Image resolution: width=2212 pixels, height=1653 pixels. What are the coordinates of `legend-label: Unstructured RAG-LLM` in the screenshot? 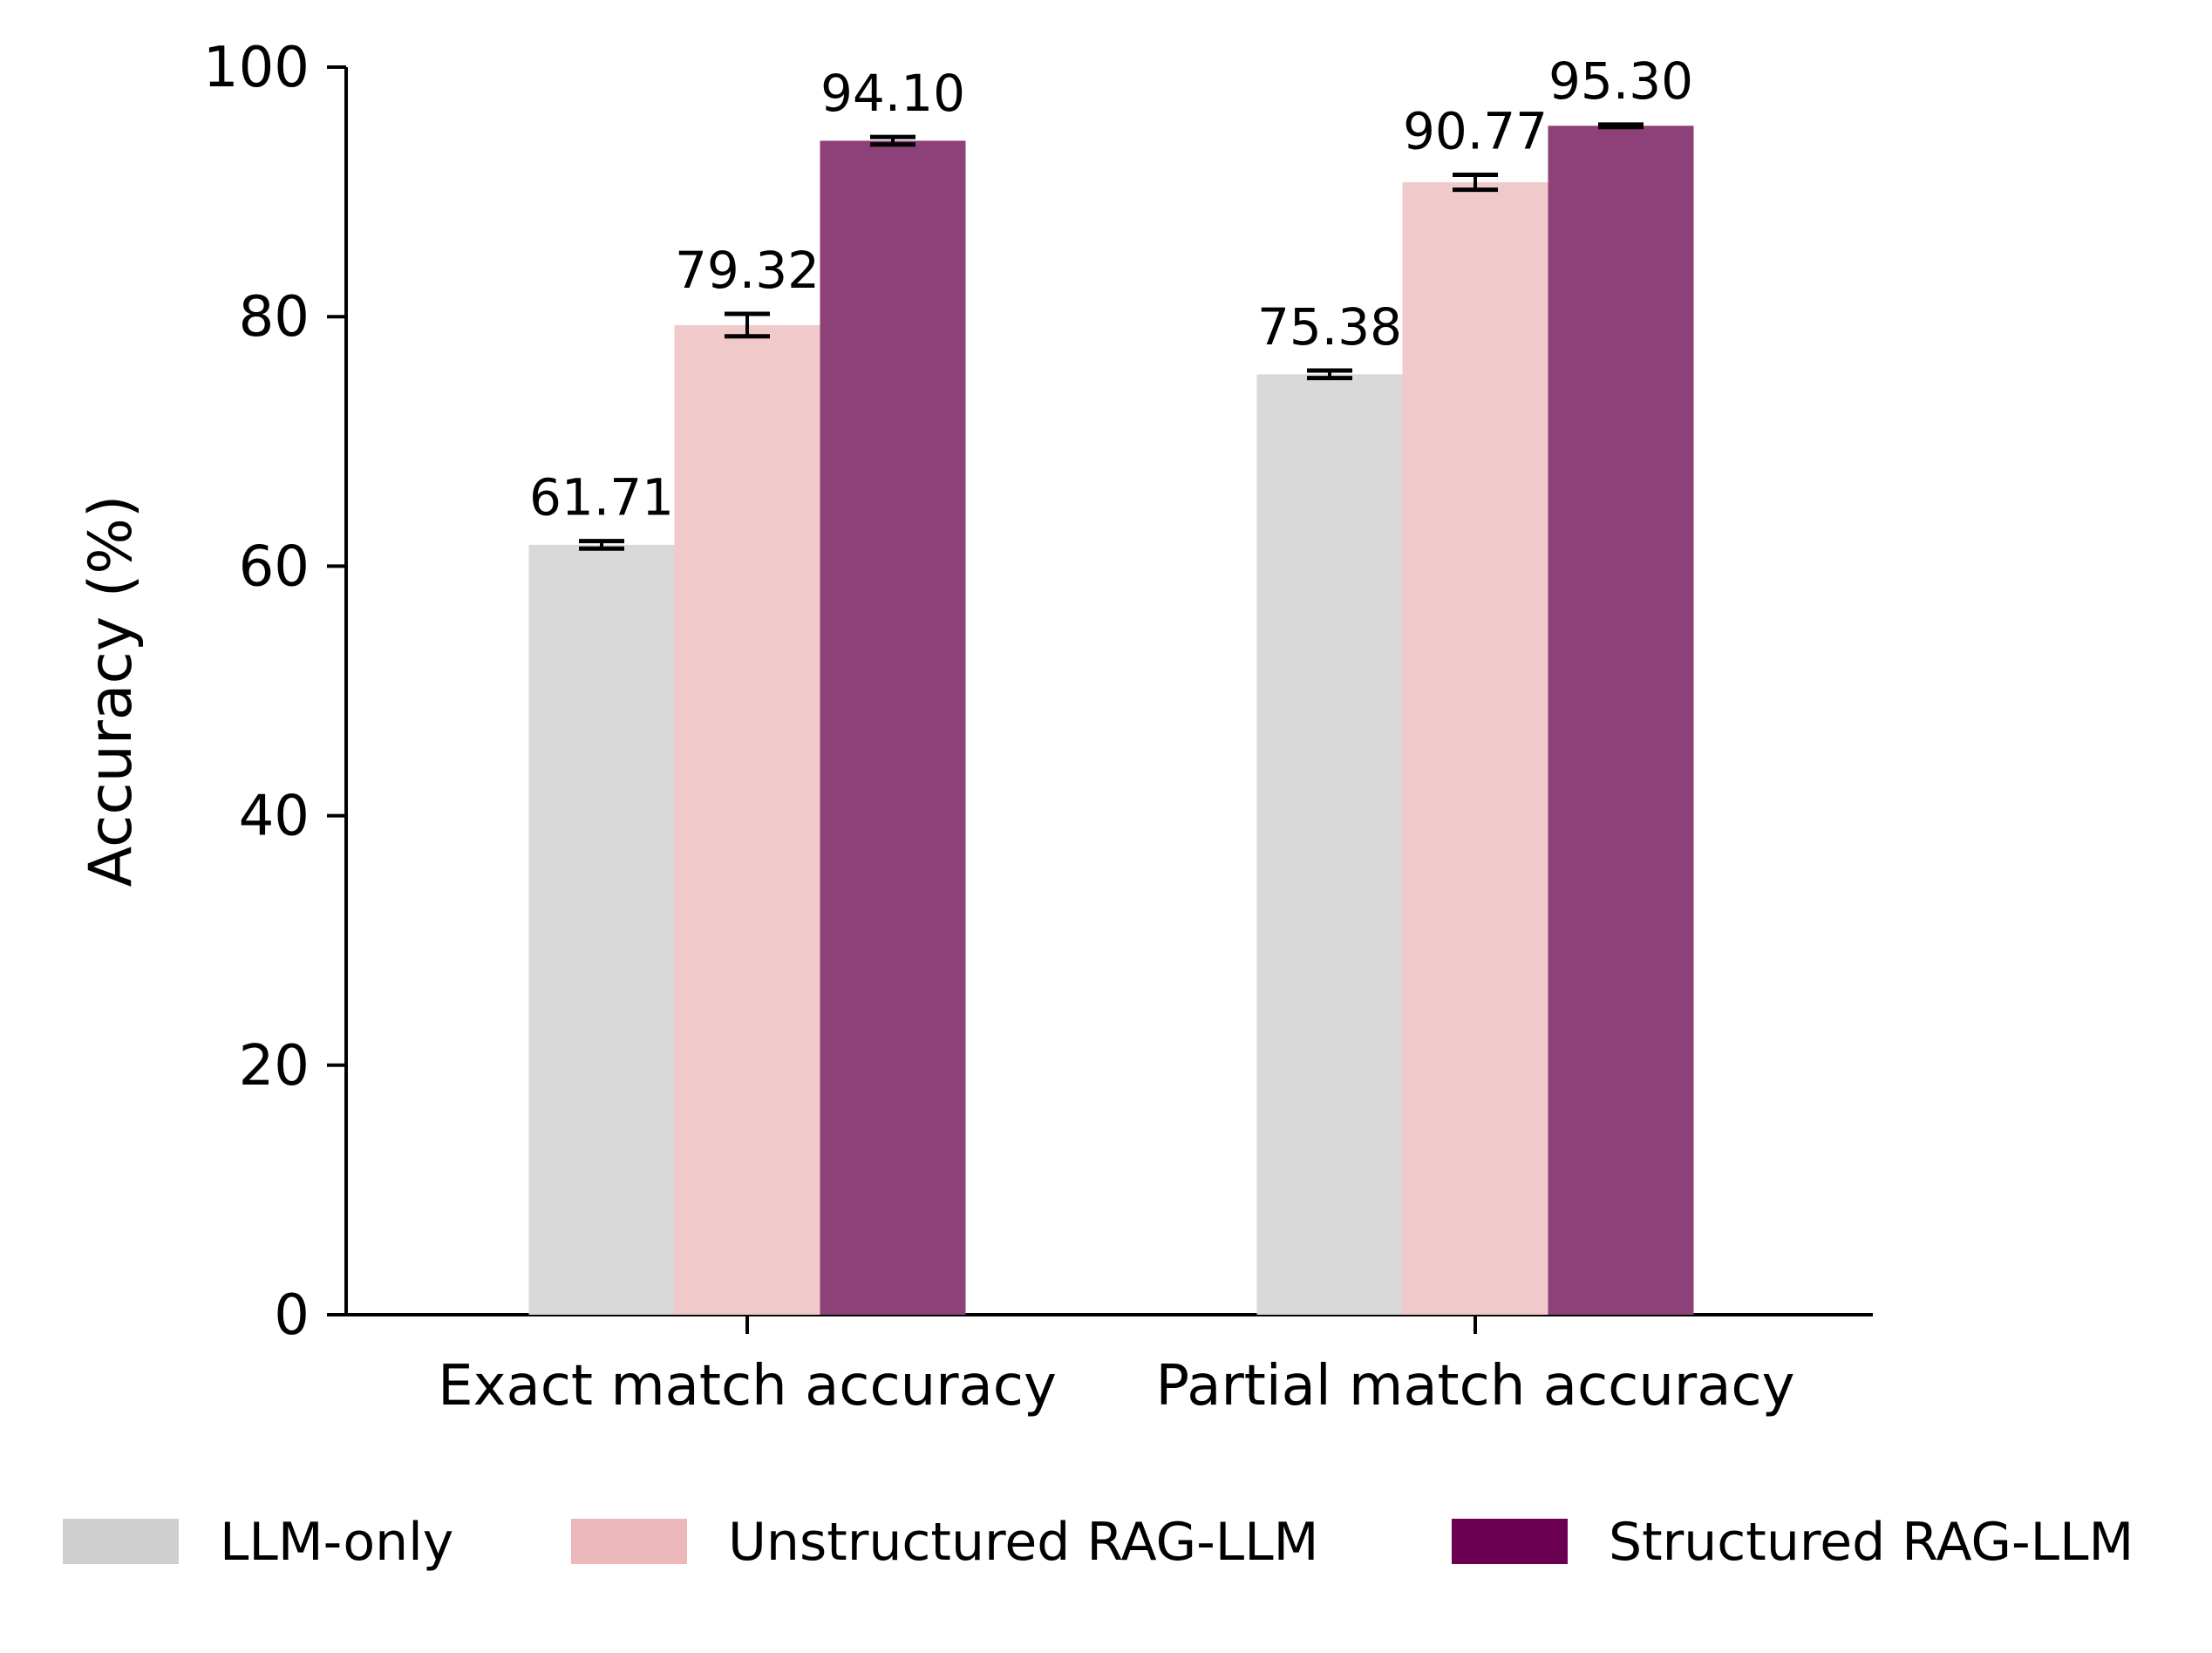 It's located at (1023, 1542).